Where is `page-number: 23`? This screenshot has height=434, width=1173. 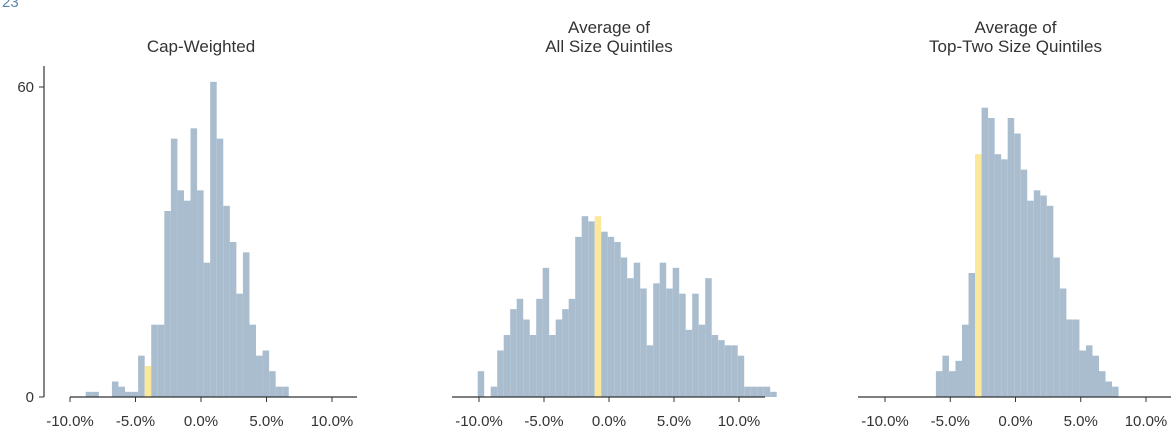 page-number: 23 is located at coordinates (10, 5).